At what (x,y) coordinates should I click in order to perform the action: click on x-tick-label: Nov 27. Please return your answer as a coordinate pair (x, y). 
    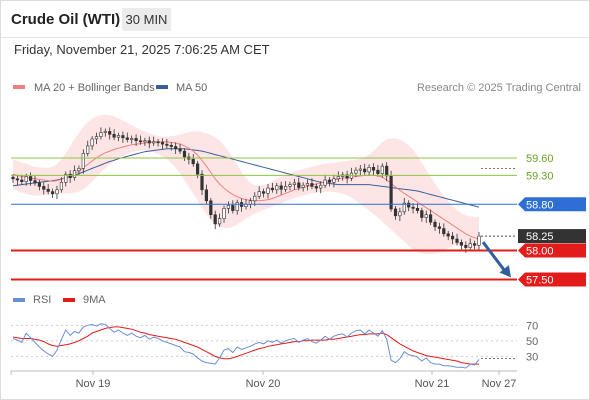
    Looking at the image, I should click on (499, 384).